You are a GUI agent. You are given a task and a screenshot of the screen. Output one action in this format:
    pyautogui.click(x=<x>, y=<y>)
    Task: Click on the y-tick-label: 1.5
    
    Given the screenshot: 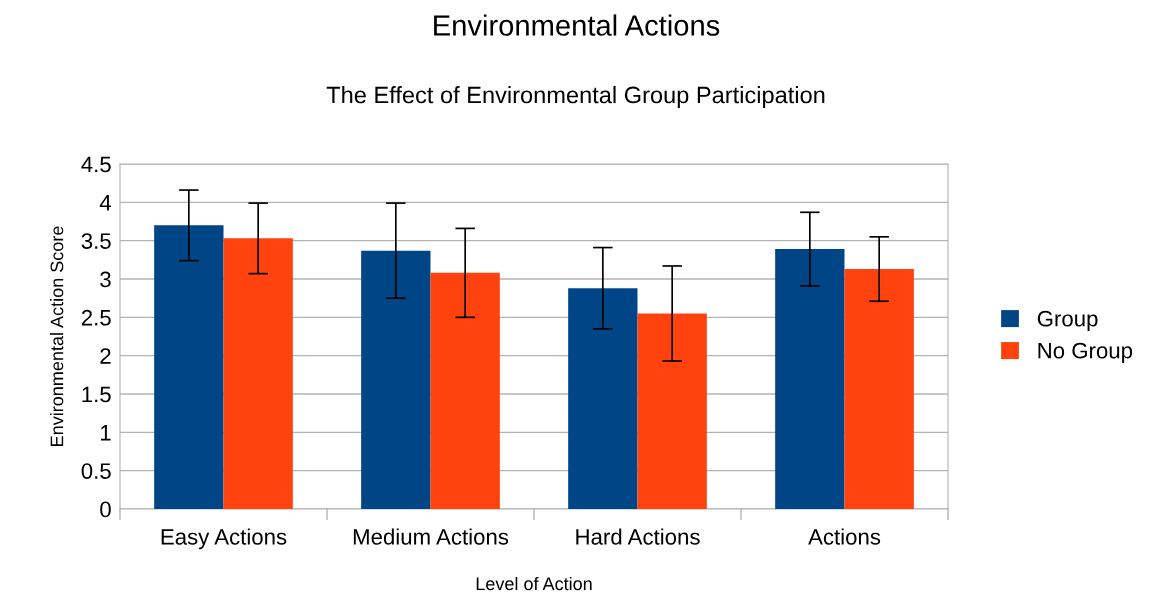 What is the action you would take?
    pyautogui.click(x=96, y=394)
    